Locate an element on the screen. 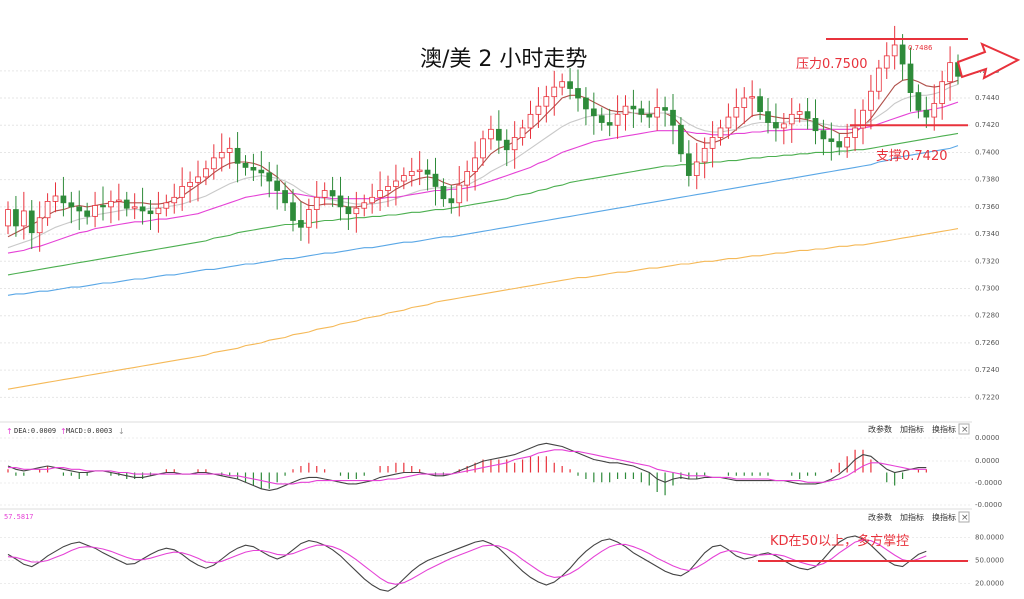  chart-title: 澳/美 2 小时走势 is located at coordinates (503, 59).